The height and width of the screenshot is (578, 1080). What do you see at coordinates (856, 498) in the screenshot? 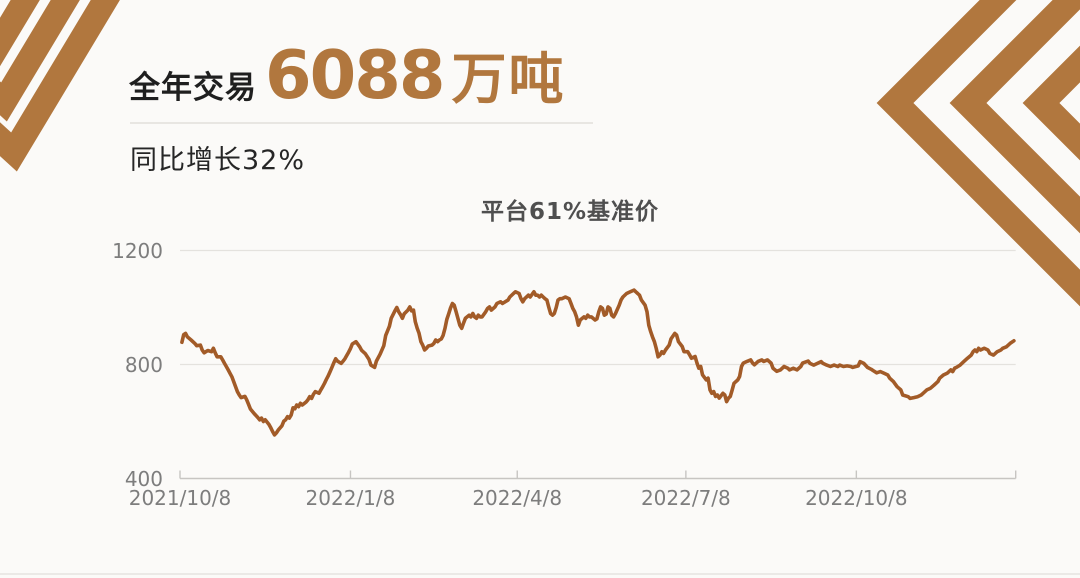
I see `x-axis-label-4: 2022/10/8` at bounding box center [856, 498].